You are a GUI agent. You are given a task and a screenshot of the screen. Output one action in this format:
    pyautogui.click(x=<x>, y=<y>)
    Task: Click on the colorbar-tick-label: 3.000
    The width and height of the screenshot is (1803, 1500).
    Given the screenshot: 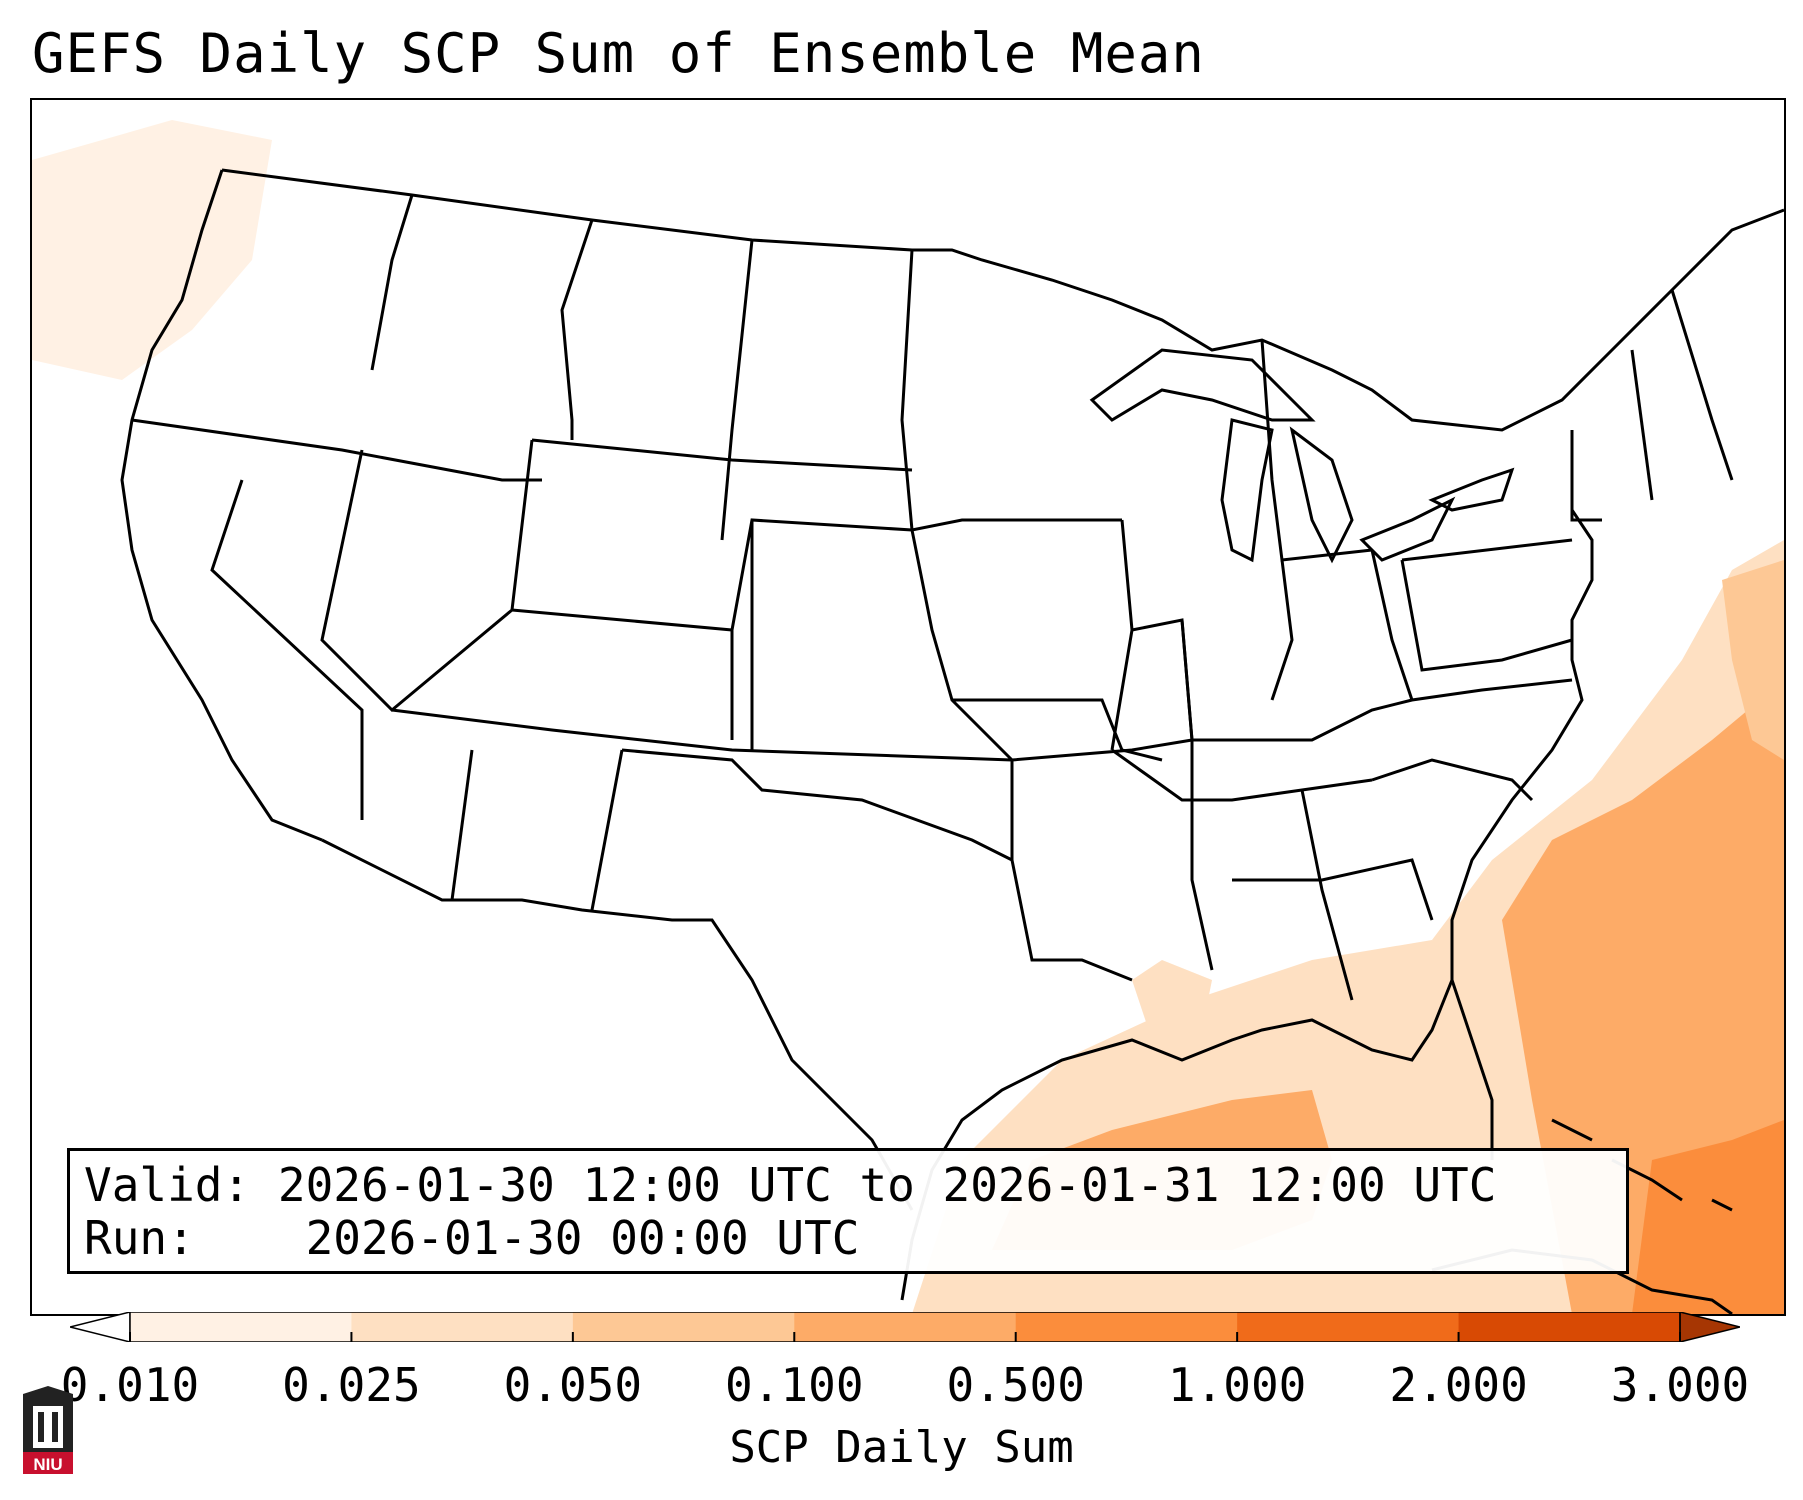 What is the action you would take?
    pyautogui.click(x=1680, y=1385)
    